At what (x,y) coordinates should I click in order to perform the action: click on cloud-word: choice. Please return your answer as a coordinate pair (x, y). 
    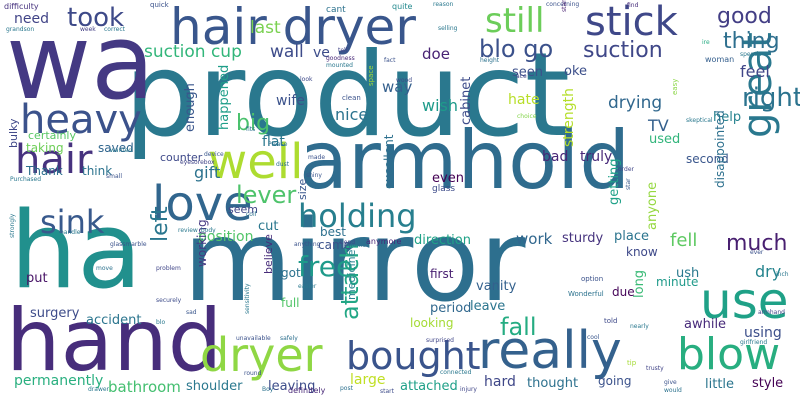
    Looking at the image, I should click on (527, 116).